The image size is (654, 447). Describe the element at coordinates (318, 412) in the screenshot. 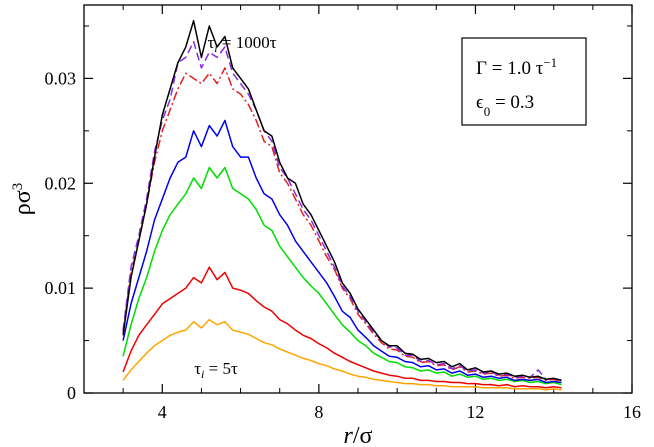

I see `x-tick-label: 8` at that location.